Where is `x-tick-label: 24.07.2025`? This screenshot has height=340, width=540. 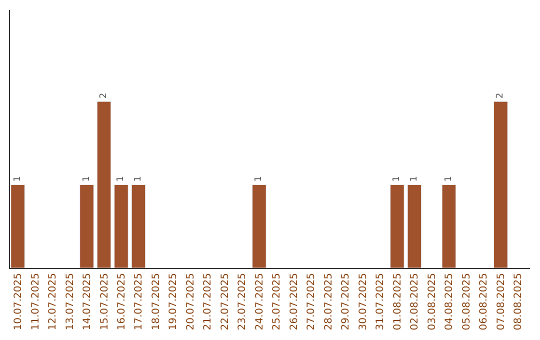 x-tick-label: 24.07.2025 is located at coordinates (260, 301).